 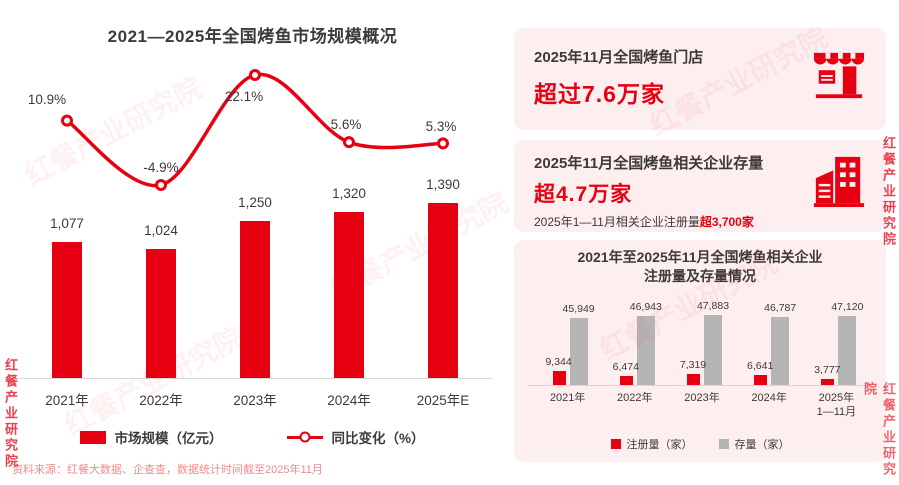 I want to click on market-size-value: 1,320, so click(x=349, y=193).